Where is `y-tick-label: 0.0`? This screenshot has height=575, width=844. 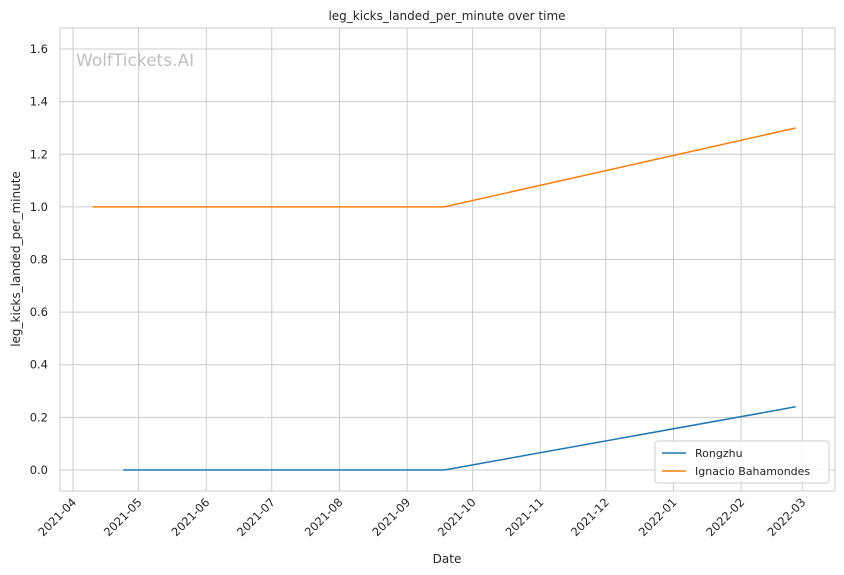
y-tick-label: 0.0 is located at coordinates (39, 470).